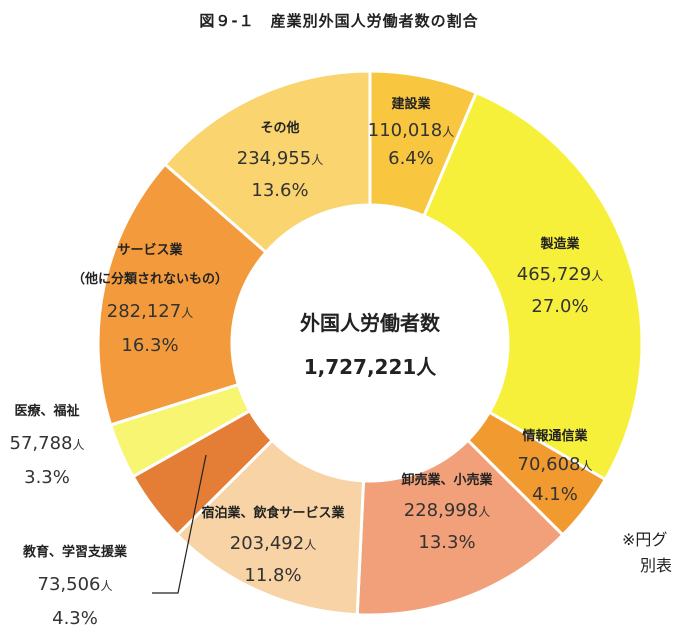 This screenshot has width=678, height=640. I want to click on slice-count: 73,506人, so click(75, 584).